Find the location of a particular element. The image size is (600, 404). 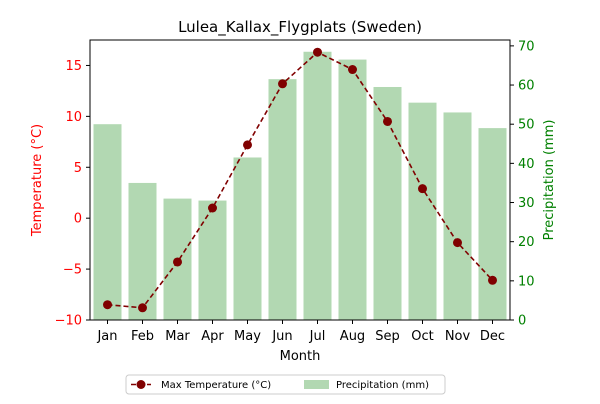

x-tick-label: Oct is located at coordinates (422, 336).